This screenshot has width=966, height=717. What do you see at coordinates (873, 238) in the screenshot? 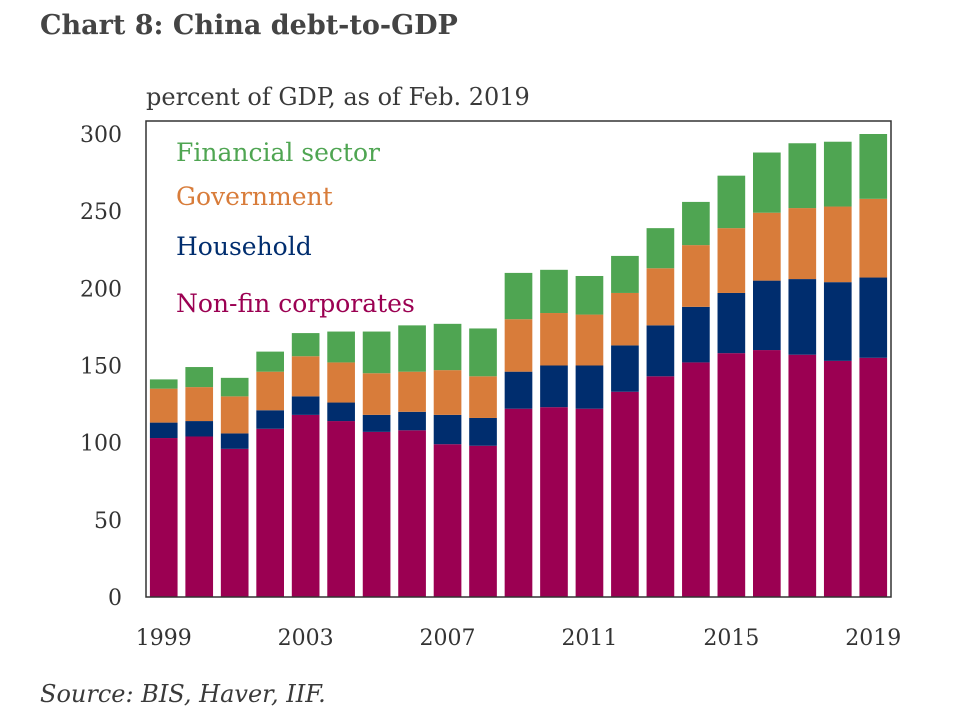
I see `bar-2019-government` at bounding box center [873, 238].